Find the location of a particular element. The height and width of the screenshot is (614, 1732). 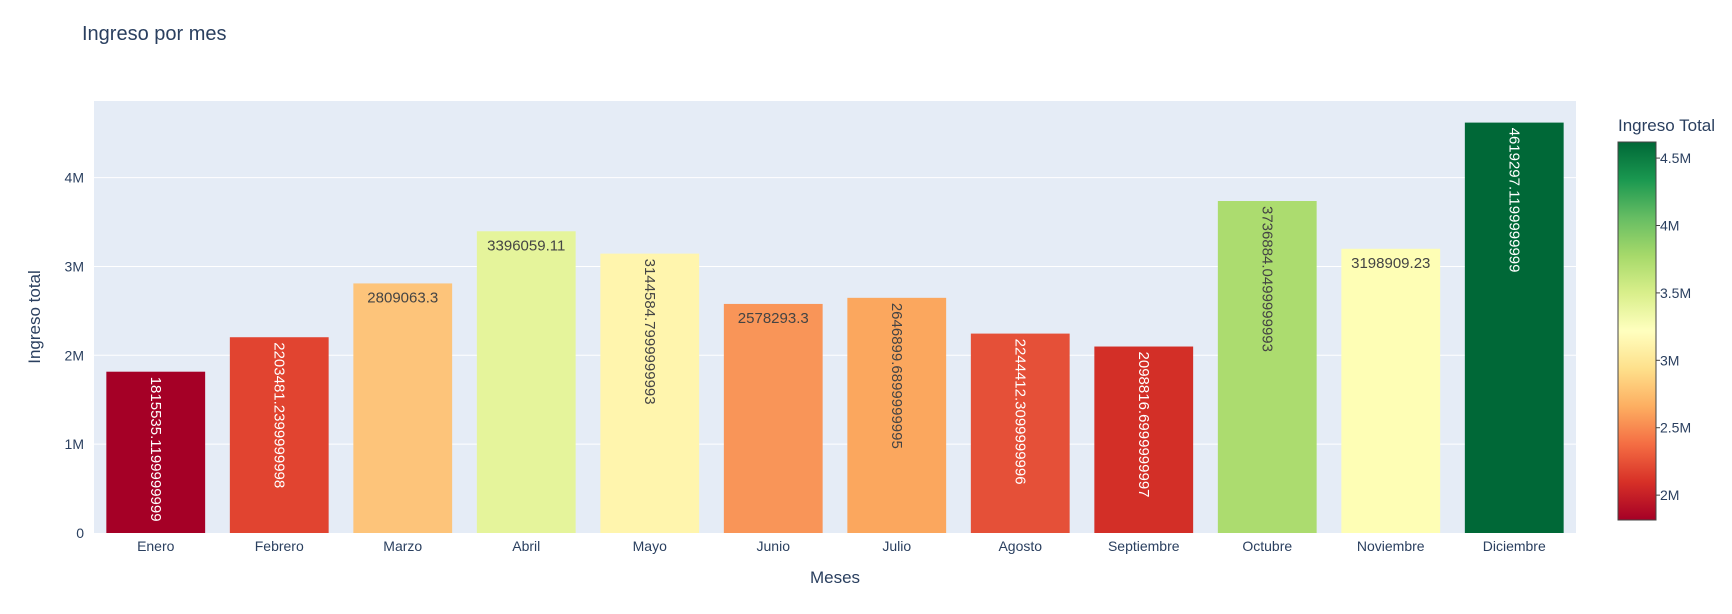

y-tick-label: 2M is located at coordinates (74, 355).